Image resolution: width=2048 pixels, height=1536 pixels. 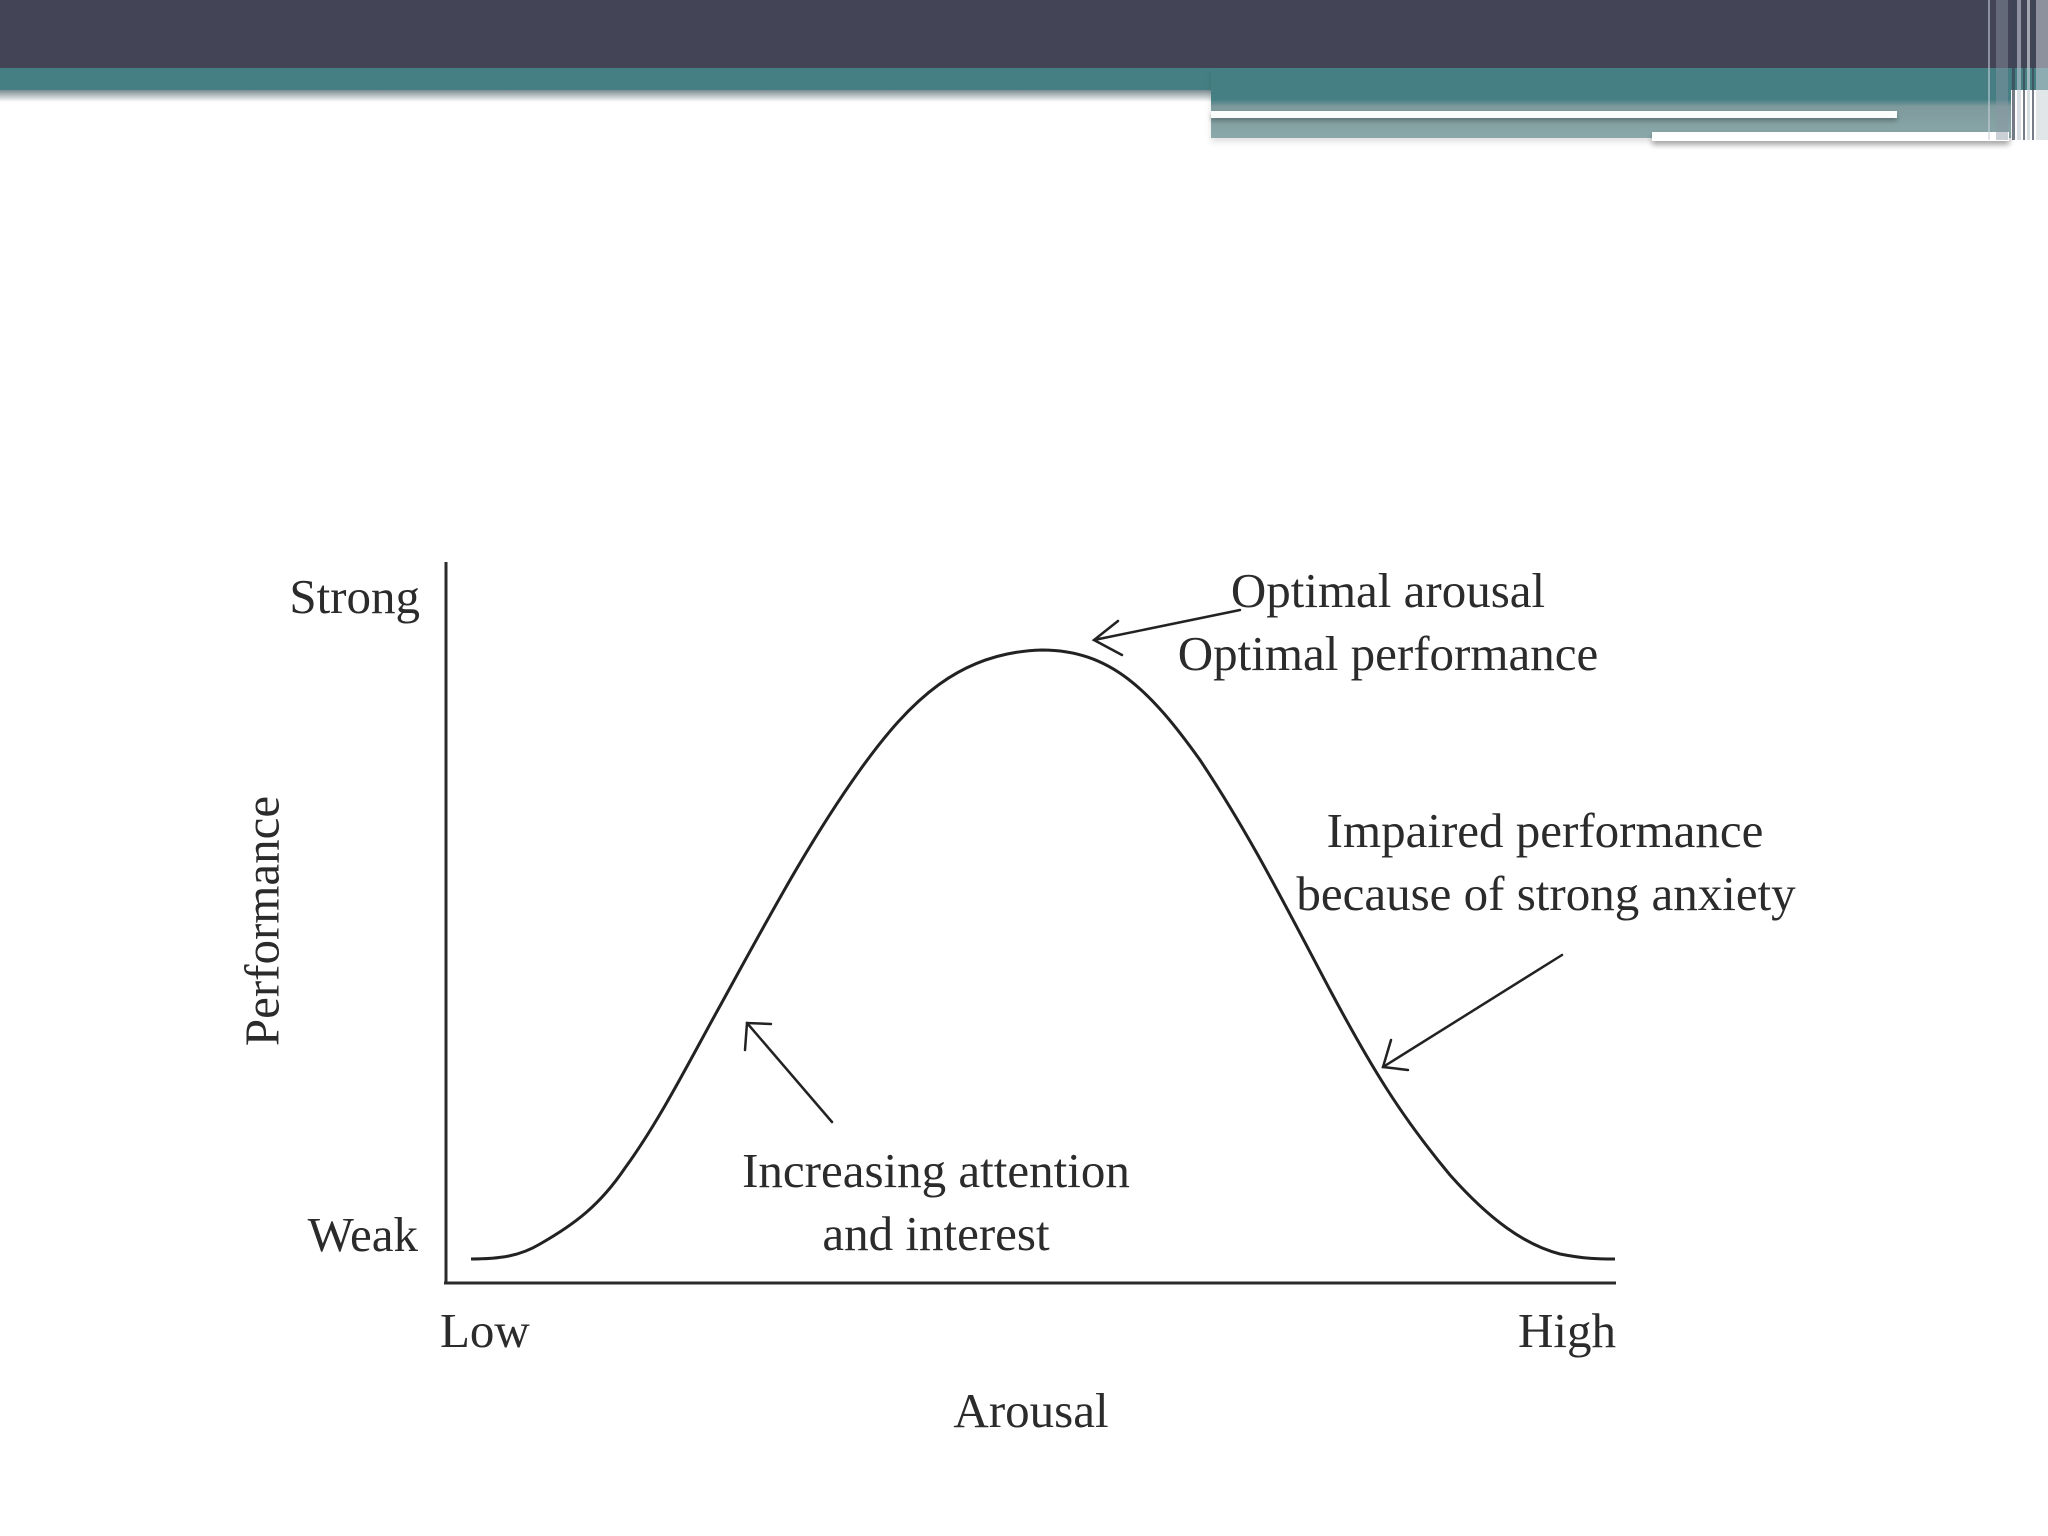 What do you see at coordinates (1567, 1330) in the screenshot?
I see `x-tick-high: High` at bounding box center [1567, 1330].